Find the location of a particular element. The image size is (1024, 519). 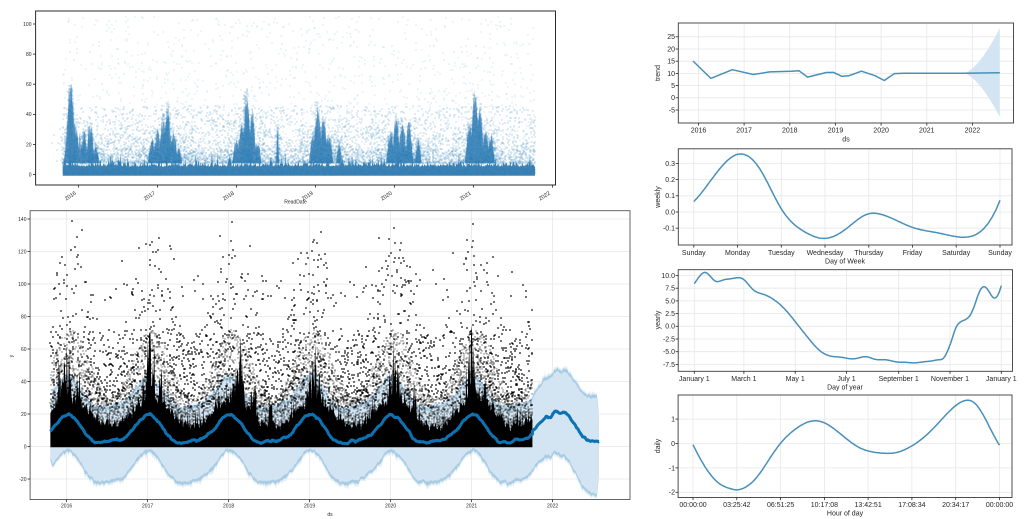

svg-text: 0.1 is located at coordinates (670, 196).